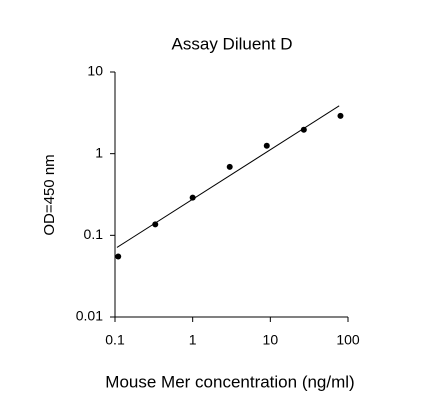 The height and width of the screenshot is (407, 430). I want to click on x-tick-label: 100, so click(348, 340).